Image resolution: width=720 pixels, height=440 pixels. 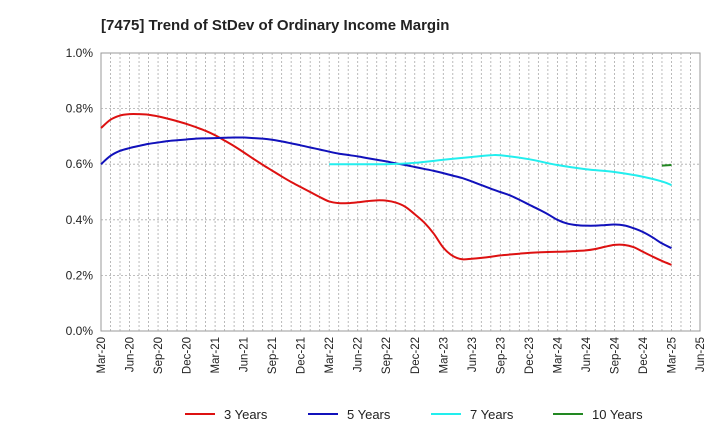 What do you see at coordinates (387, 355) in the screenshot?
I see `x-tick-label: Sep-22` at bounding box center [387, 355].